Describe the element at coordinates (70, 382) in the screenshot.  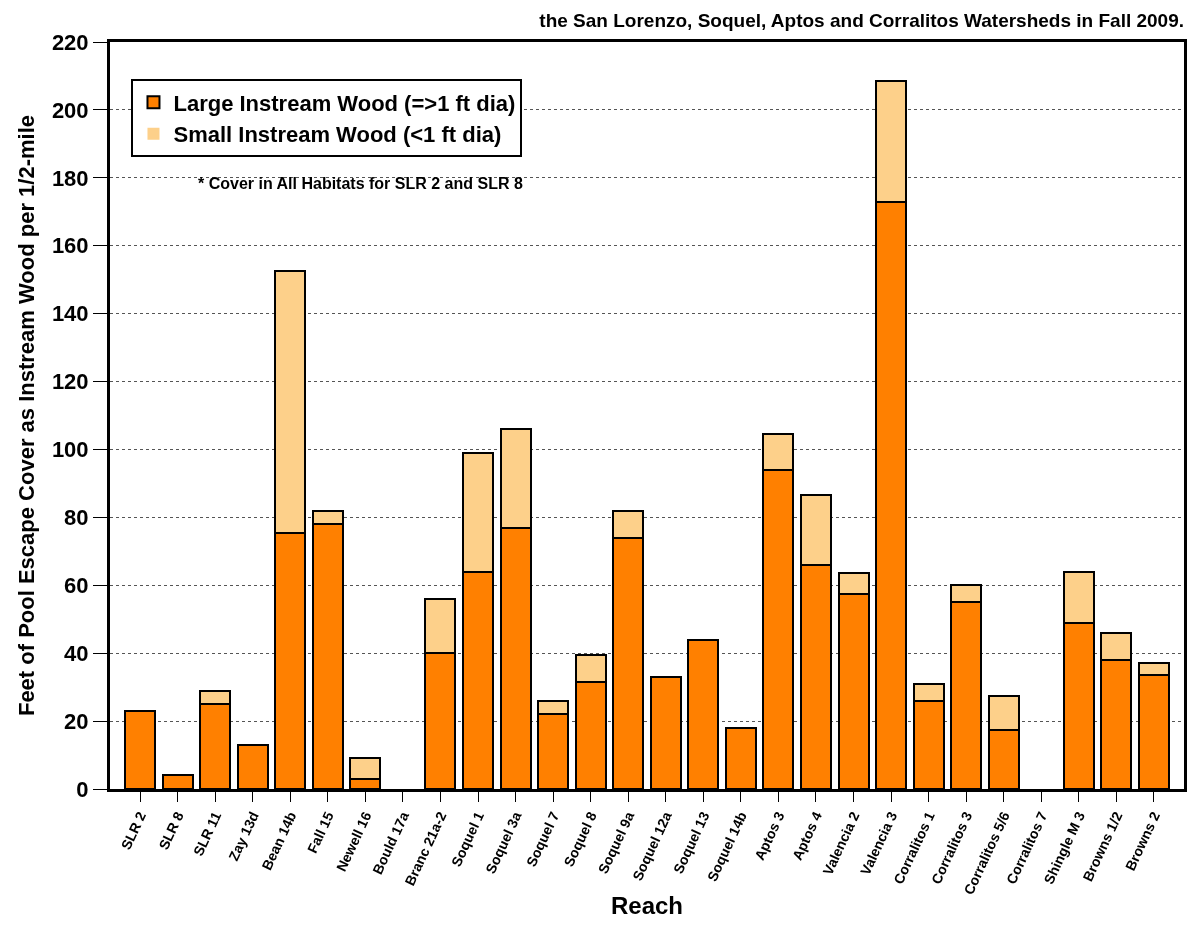
I see `y-tick-label: 120` at that location.